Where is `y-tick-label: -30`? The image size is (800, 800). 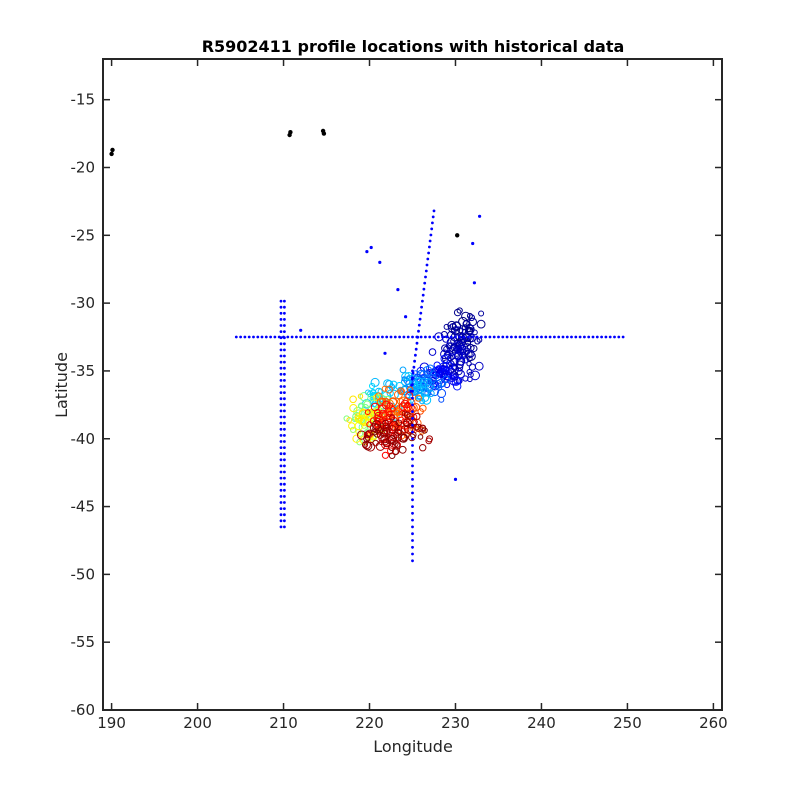
y-tick-label: -30 is located at coordinates (83, 303).